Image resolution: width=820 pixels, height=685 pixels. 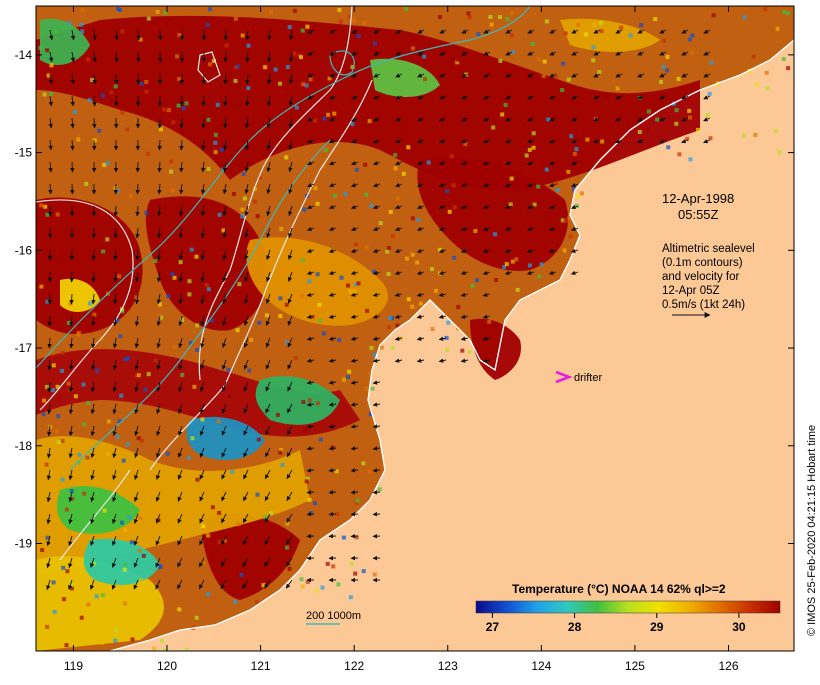 I want to click on lon-tick-label: 125, so click(x=635, y=666).